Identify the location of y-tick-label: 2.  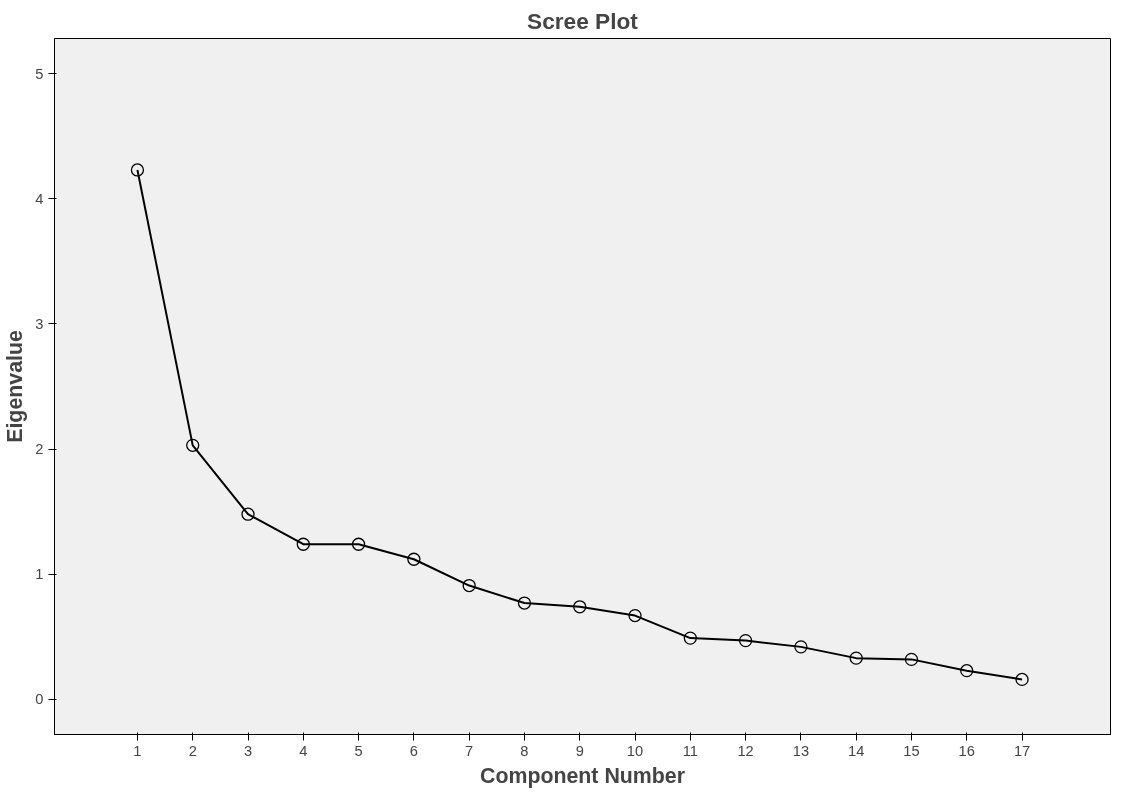
(39, 449).